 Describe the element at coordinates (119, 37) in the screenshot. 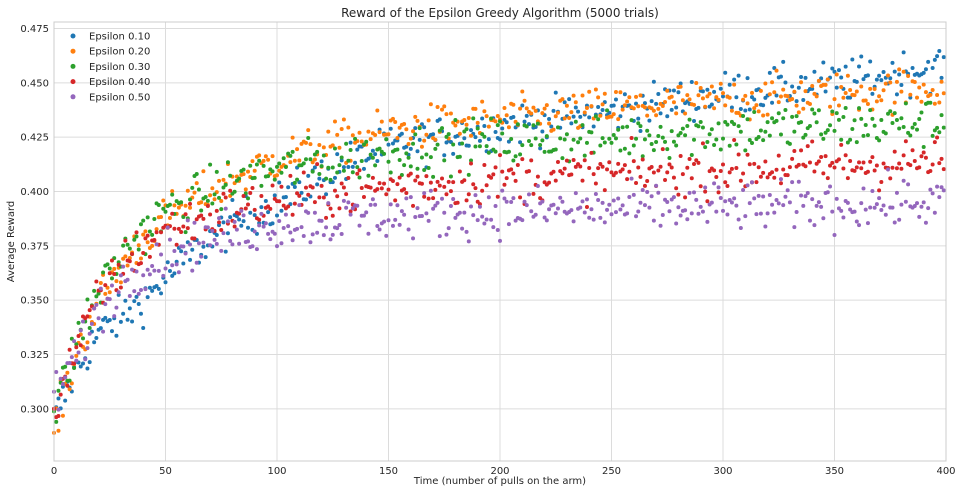

I see `legend-label: Epsilon 0.10` at that location.